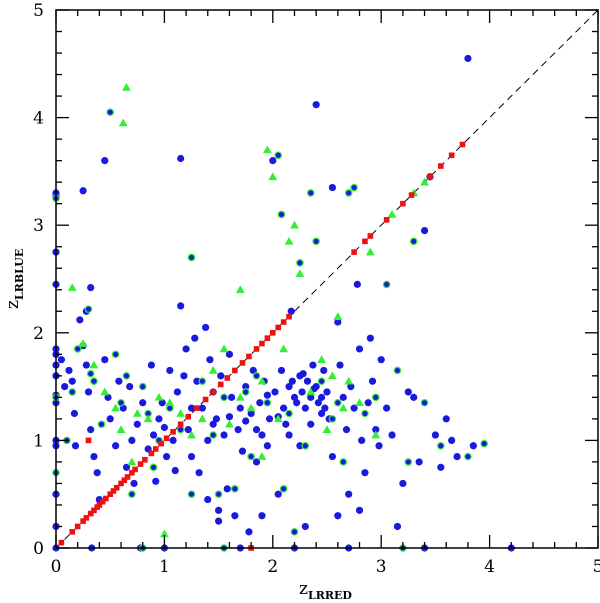 The height and width of the screenshot is (603, 600). Describe the element at coordinates (281, 214) in the screenshot. I see `point-circle-green-filled-31-core` at that location.